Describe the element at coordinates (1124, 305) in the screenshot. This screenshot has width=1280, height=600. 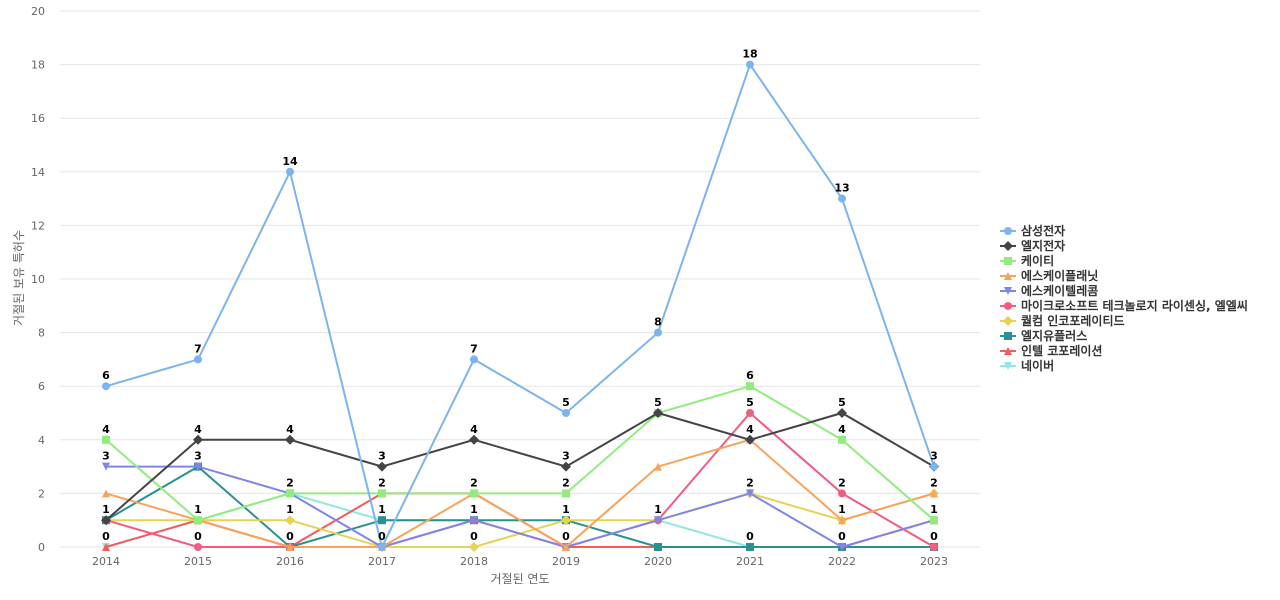
I see `legend-item: 마이크로소프트 테크놀로지 라이센싱, 엘엘씨` at that location.